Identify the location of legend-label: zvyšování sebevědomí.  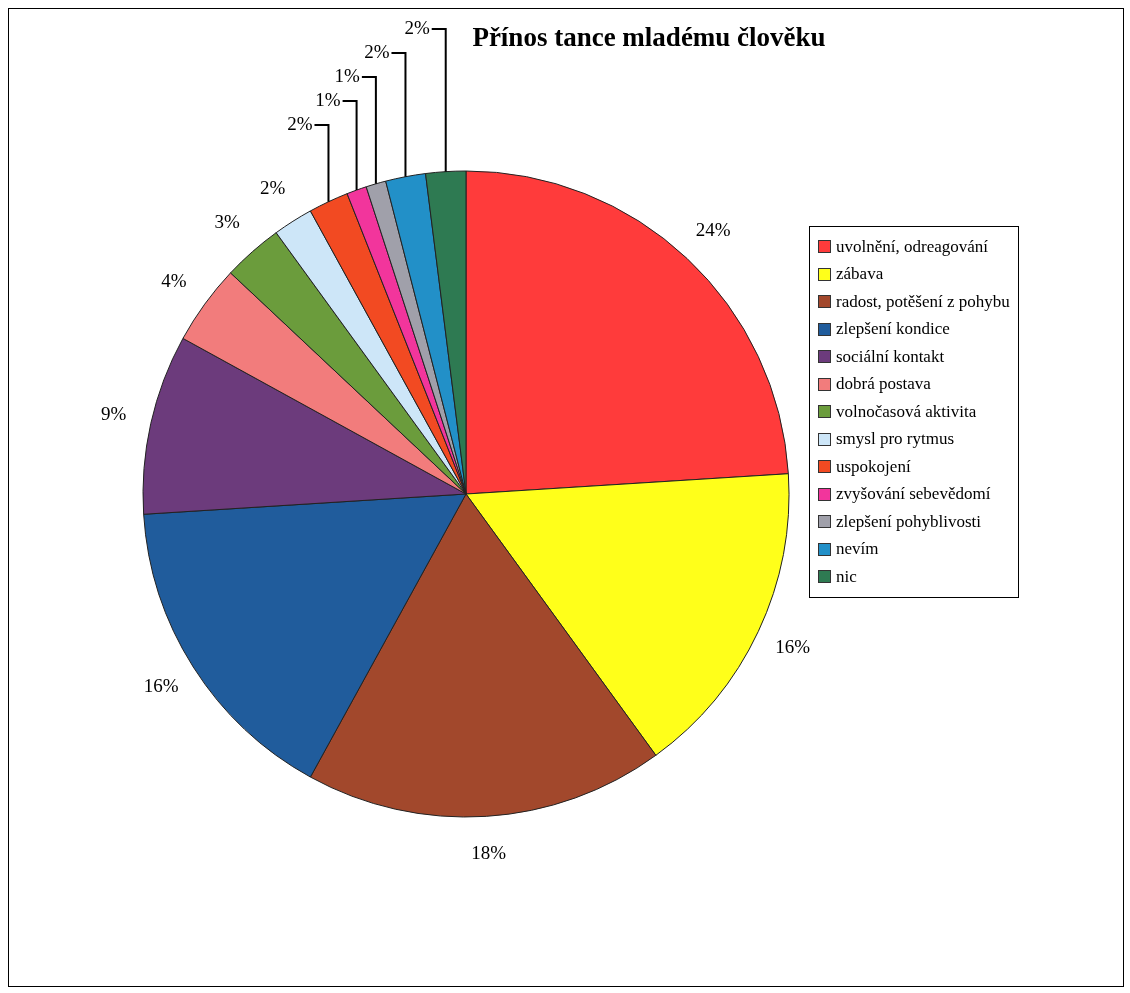
(913, 494).